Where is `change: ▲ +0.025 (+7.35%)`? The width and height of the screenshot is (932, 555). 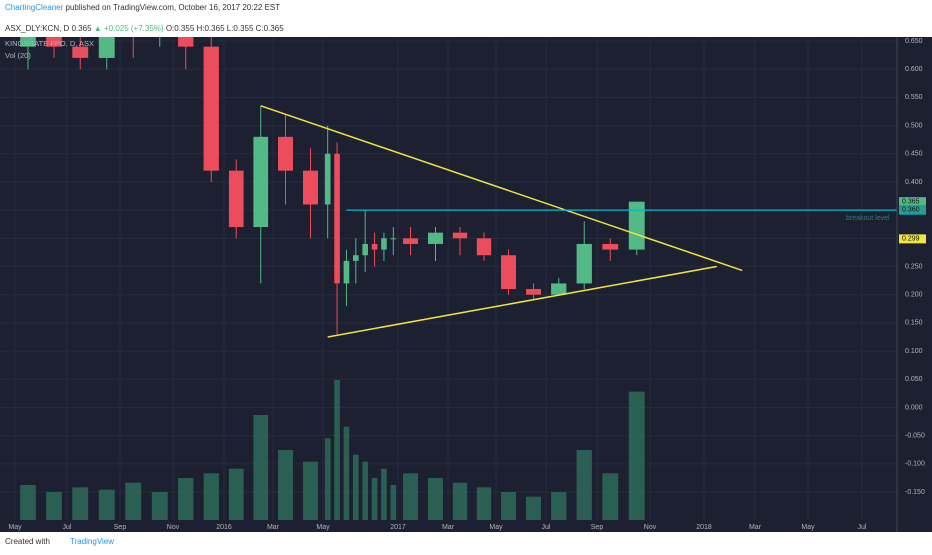
change: ▲ +0.025 (+7.35%) is located at coordinates (129, 28).